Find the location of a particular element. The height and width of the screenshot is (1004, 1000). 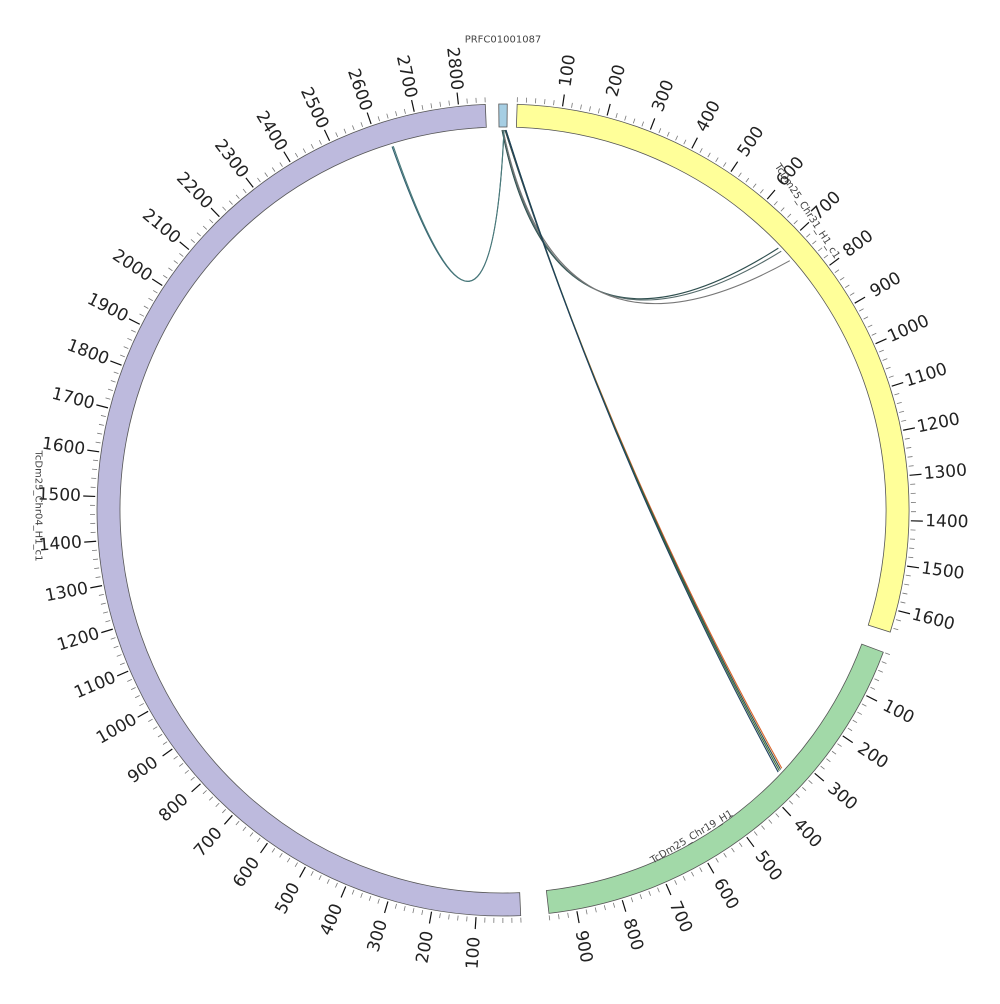

minor-tick-TcDm25_Chr04_H1_c1-1940 is located at coordinates (146, 307).